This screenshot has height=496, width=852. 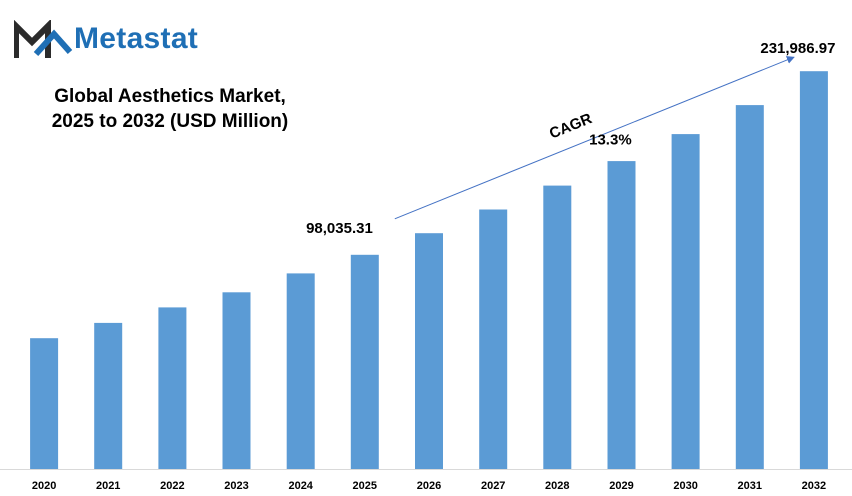 What do you see at coordinates (172, 486) in the screenshot?
I see `x-tick-label-2022: 2022` at bounding box center [172, 486].